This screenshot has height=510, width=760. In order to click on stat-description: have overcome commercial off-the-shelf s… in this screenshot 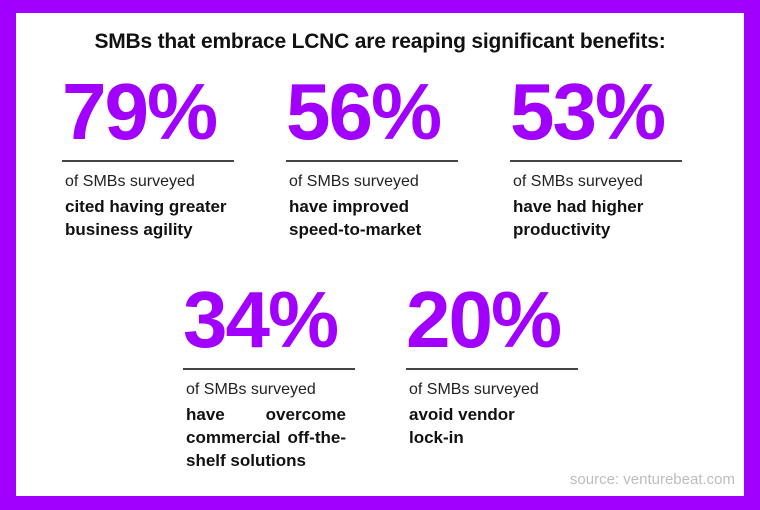, I will do `click(266, 437)`.